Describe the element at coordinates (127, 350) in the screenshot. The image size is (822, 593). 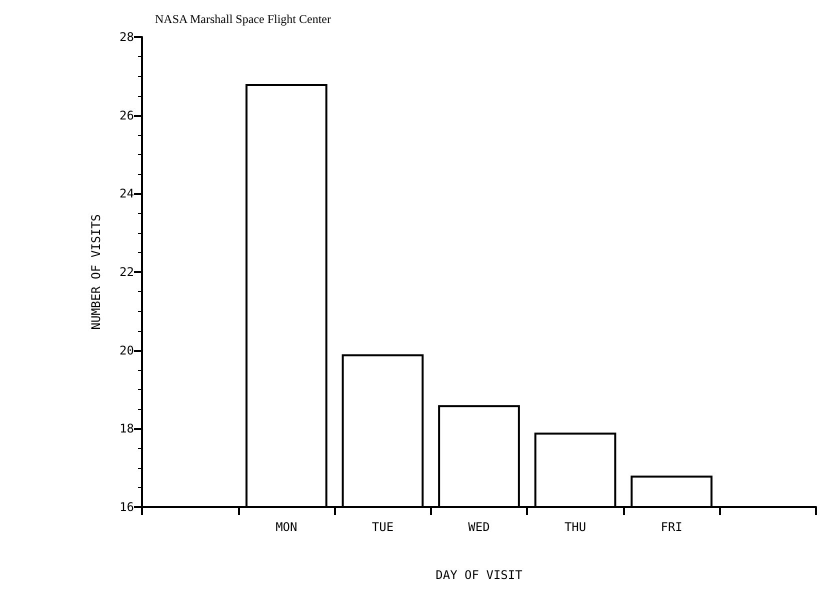
I see `y-tick-label: 20` at that location.